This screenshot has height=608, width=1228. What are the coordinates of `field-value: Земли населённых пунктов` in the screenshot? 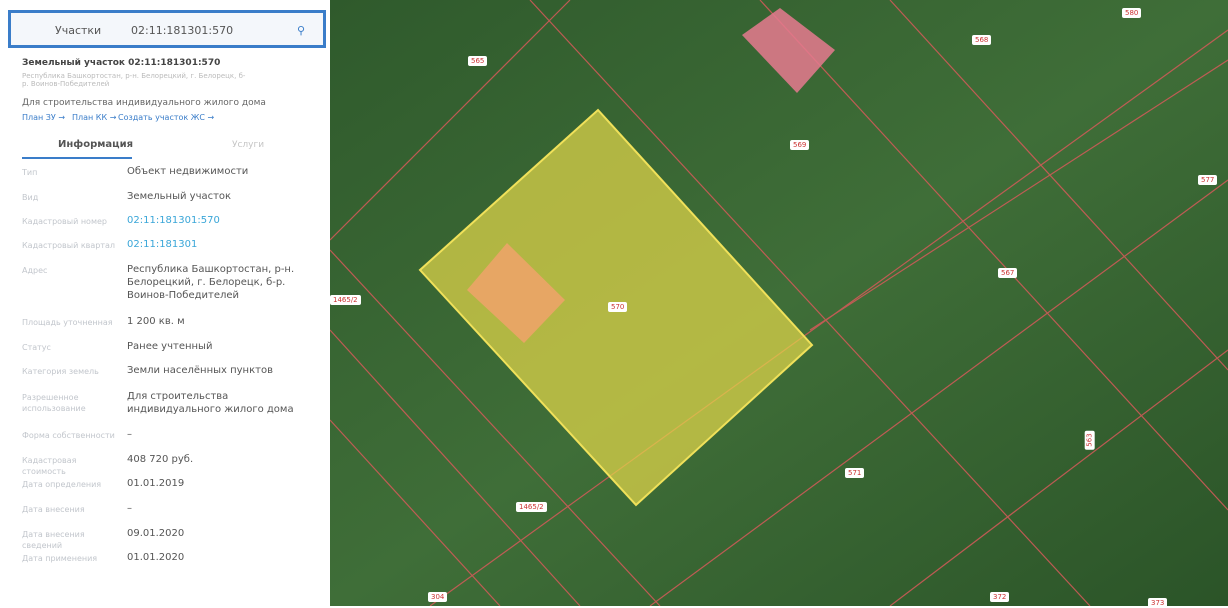 It's located at (200, 370).